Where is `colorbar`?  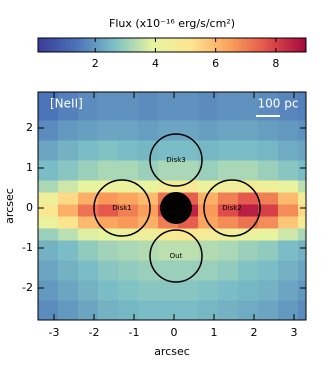 colorbar is located at coordinates (172, 45).